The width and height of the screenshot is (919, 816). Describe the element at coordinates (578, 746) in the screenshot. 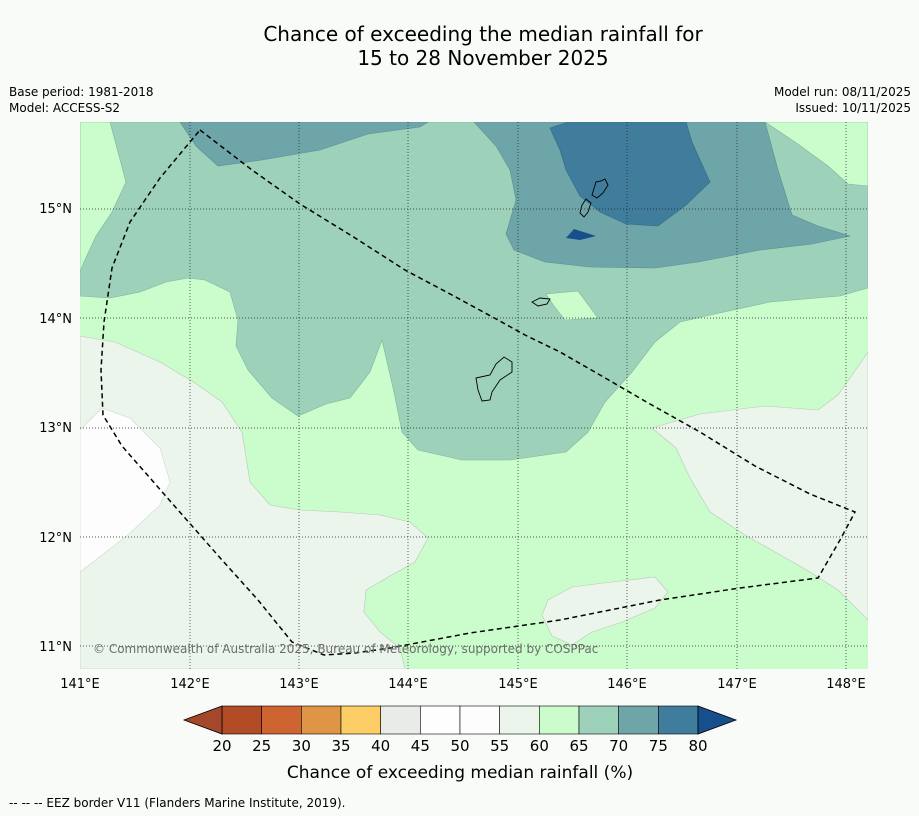

I see `colorbar-tick-label: 65` at that location.